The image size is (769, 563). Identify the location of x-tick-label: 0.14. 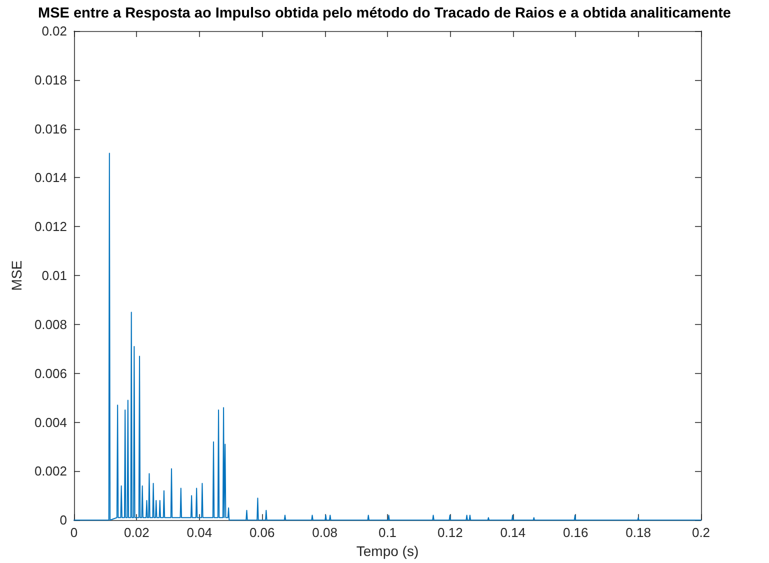
(513, 532).